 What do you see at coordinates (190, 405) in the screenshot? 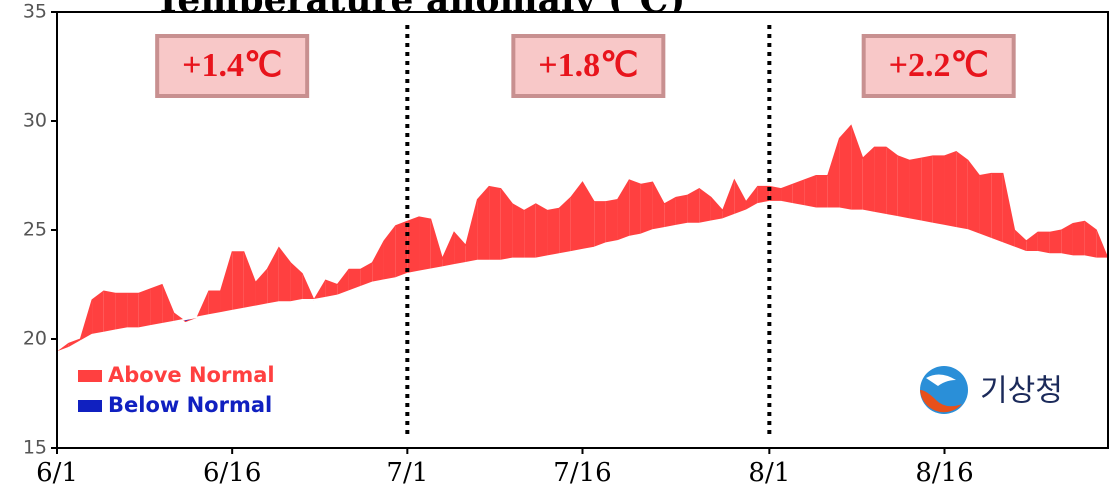
I see `legend-label: Below Normal` at bounding box center [190, 405].